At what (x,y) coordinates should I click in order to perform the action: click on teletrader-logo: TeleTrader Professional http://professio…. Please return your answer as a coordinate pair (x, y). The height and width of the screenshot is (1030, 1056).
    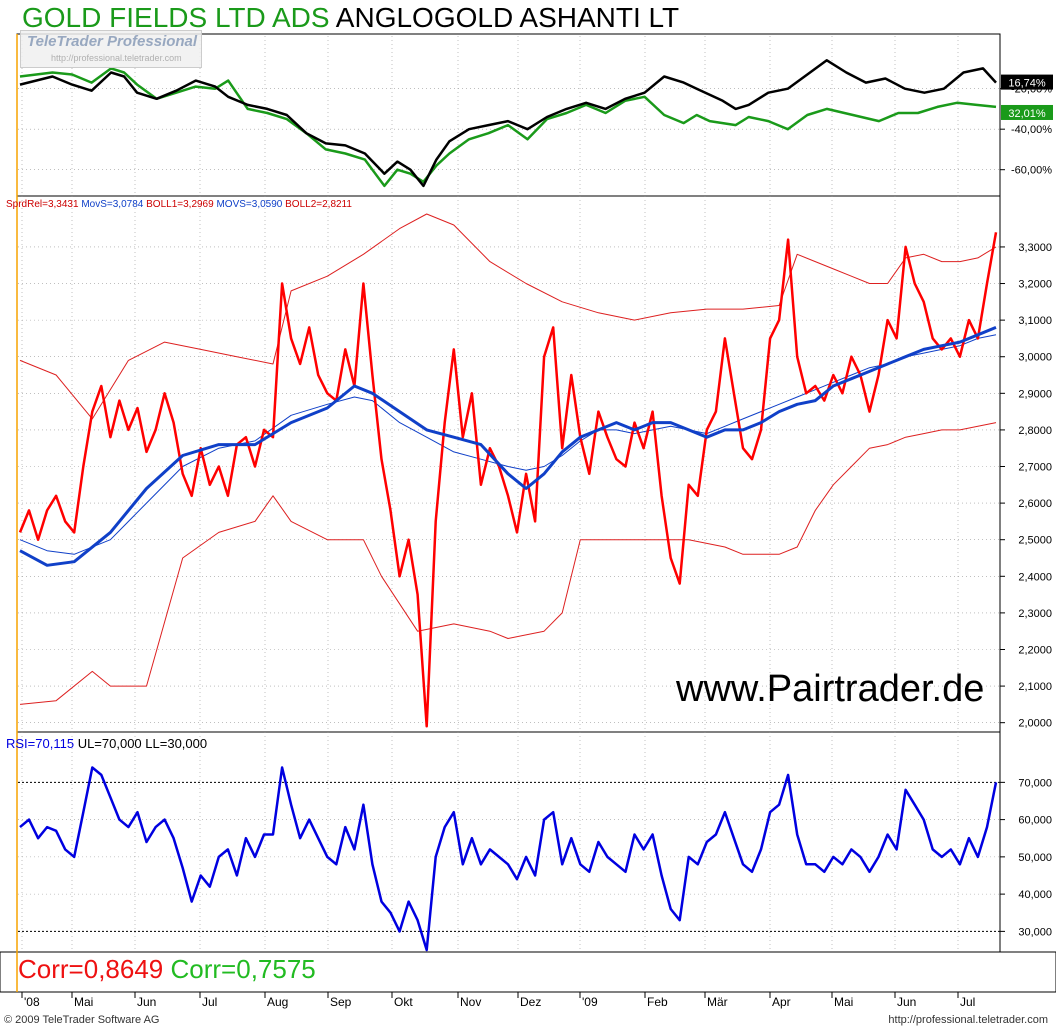
    Looking at the image, I should click on (111, 49).